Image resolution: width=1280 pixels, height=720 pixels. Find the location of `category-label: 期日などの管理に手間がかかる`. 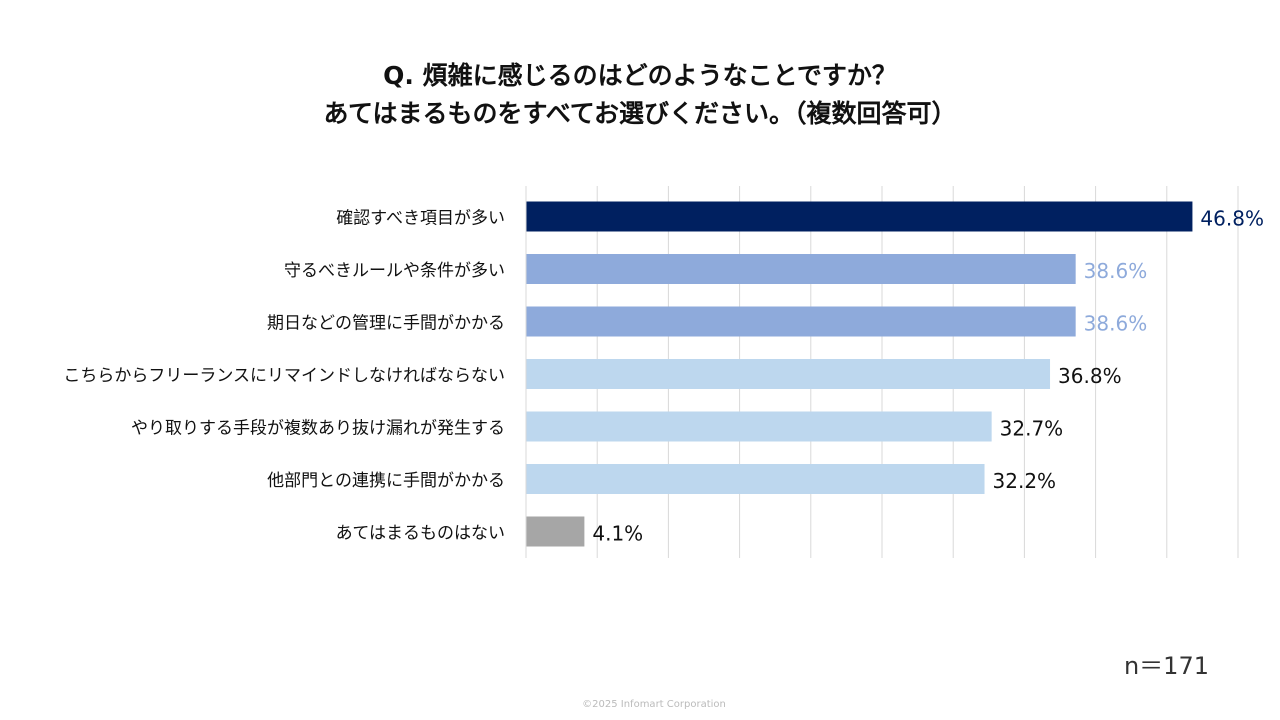

category-label: 期日などの管理に手間がかかる is located at coordinates (386, 324).